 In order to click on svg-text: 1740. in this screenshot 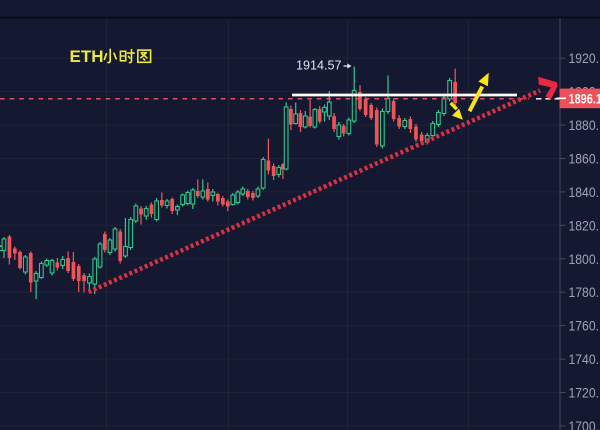, I will do `click(584, 359)`.